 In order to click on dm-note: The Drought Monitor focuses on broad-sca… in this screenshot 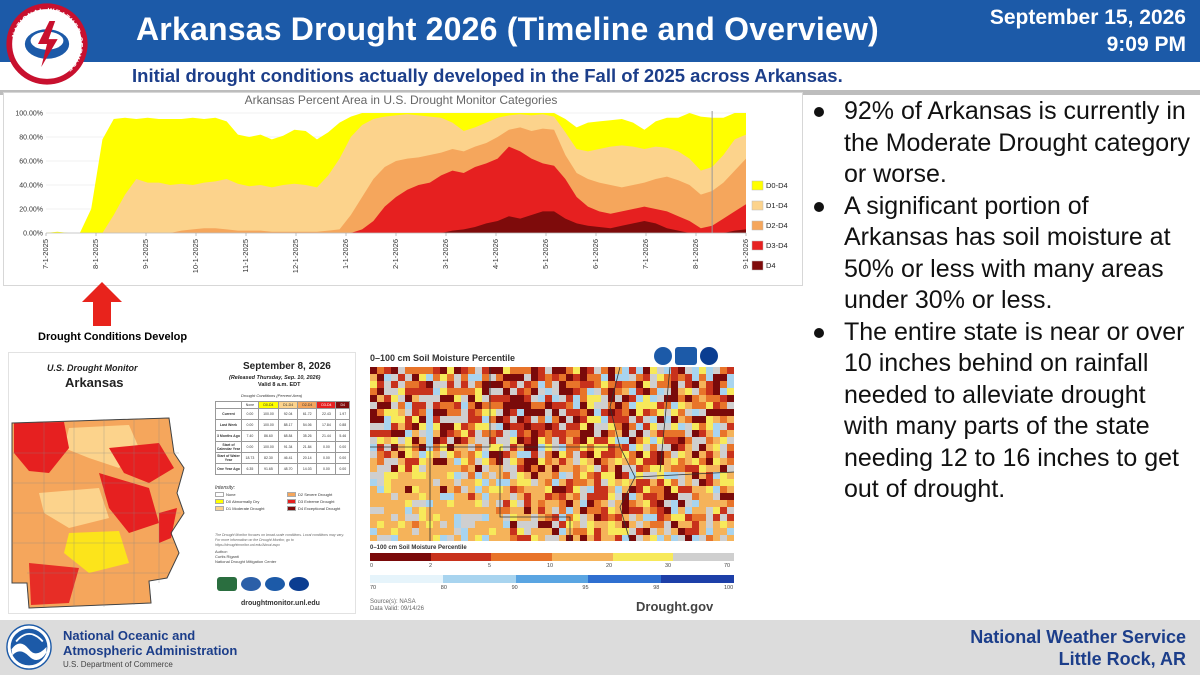, I will do `click(279, 540)`.